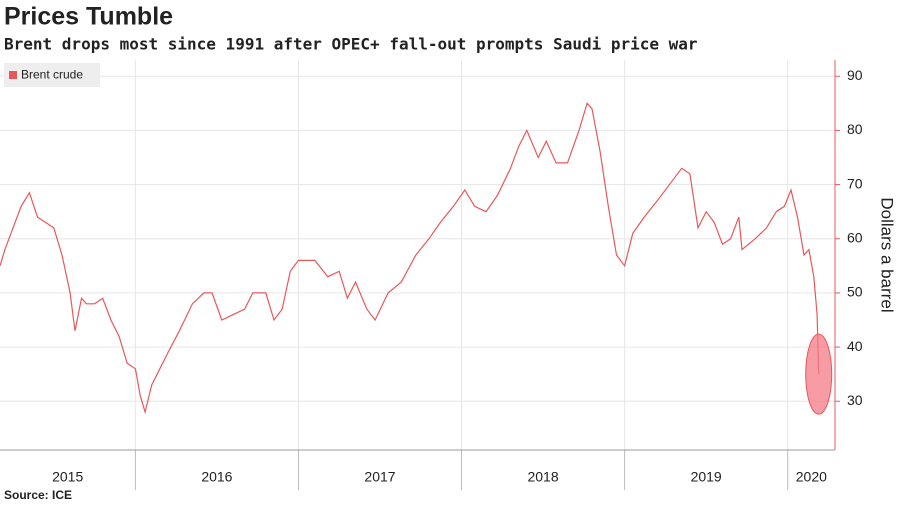 This screenshot has width=900, height=506. Describe the element at coordinates (887, 254) in the screenshot. I see `y-axis-label: Dollars a barrel` at that location.